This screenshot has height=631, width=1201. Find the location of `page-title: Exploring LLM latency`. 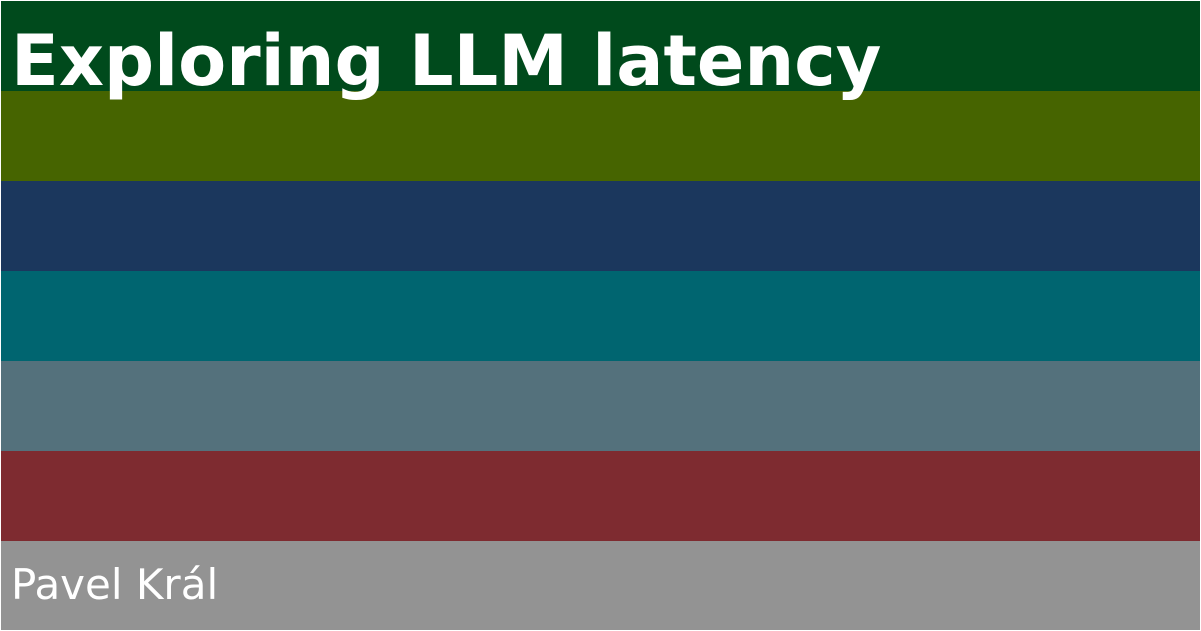

page-title: Exploring LLM latency is located at coordinates (446, 61).